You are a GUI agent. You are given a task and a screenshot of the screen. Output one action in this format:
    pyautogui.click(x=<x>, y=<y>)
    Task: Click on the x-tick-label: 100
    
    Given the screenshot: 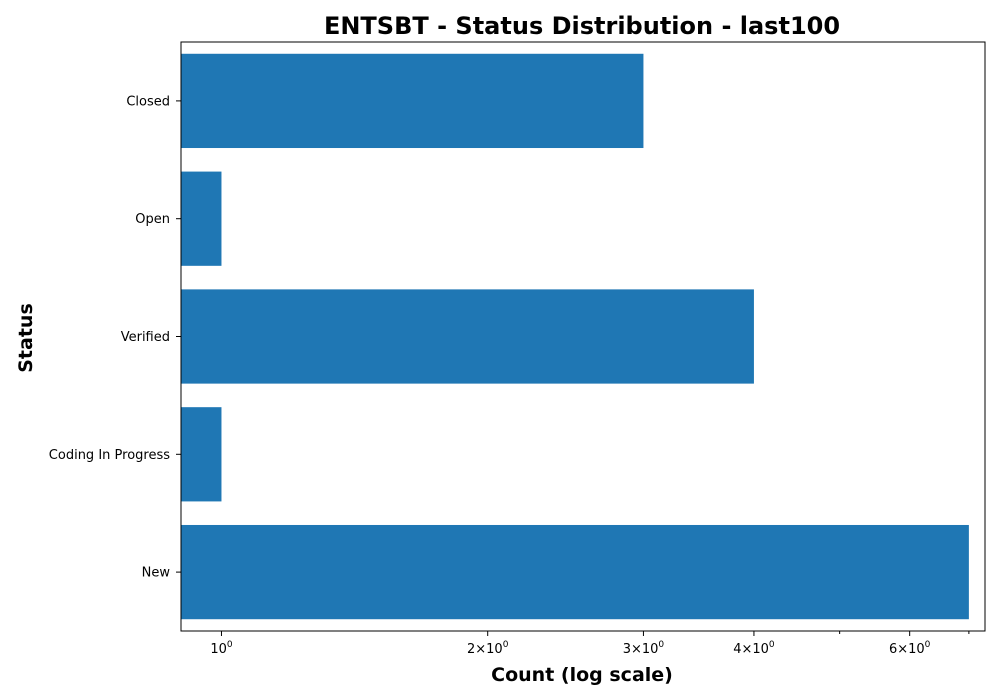 What is the action you would take?
    pyautogui.click(x=221, y=648)
    